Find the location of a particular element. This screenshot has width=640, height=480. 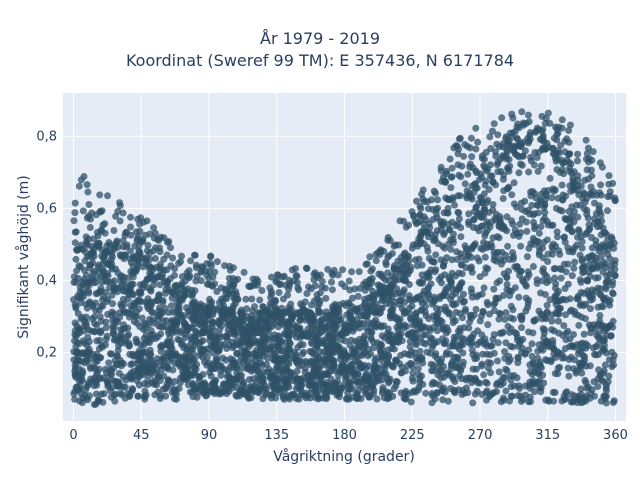

x-tick-label: 45 is located at coordinates (141, 435).